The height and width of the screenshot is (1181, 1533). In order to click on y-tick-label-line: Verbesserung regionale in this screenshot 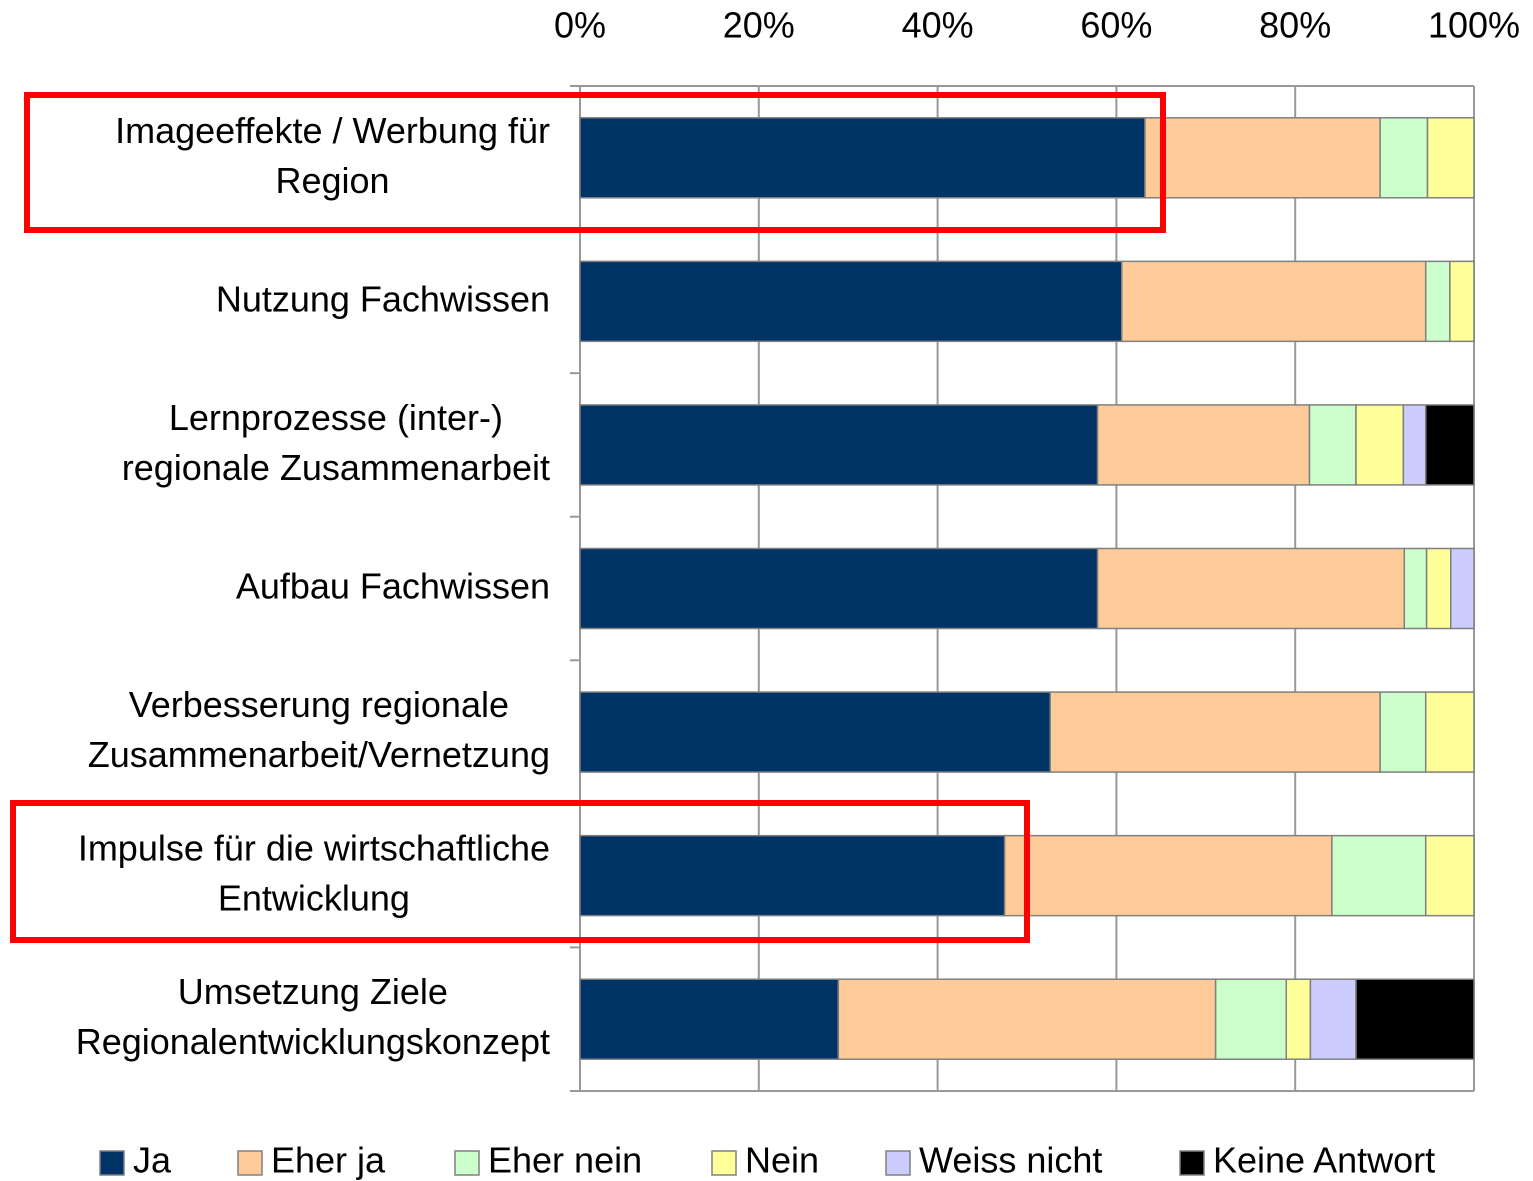, I will do `click(319, 704)`.